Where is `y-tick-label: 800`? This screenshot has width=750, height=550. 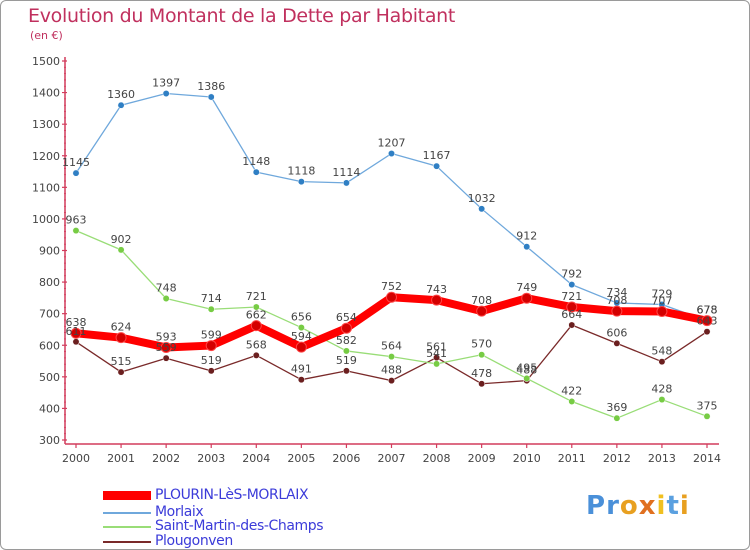
y-tick-label: 800 is located at coordinates (49, 282).